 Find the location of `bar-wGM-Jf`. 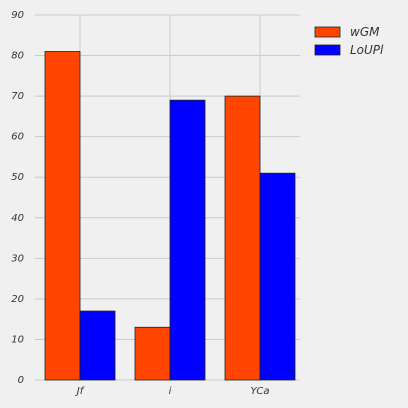

bar-wGM-Jf is located at coordinates (62, 216).